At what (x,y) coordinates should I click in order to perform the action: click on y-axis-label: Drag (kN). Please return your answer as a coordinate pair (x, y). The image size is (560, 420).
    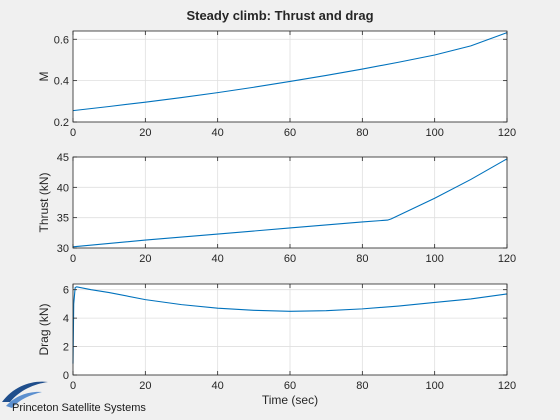
    Looking at the image, I should click on (44, 329).